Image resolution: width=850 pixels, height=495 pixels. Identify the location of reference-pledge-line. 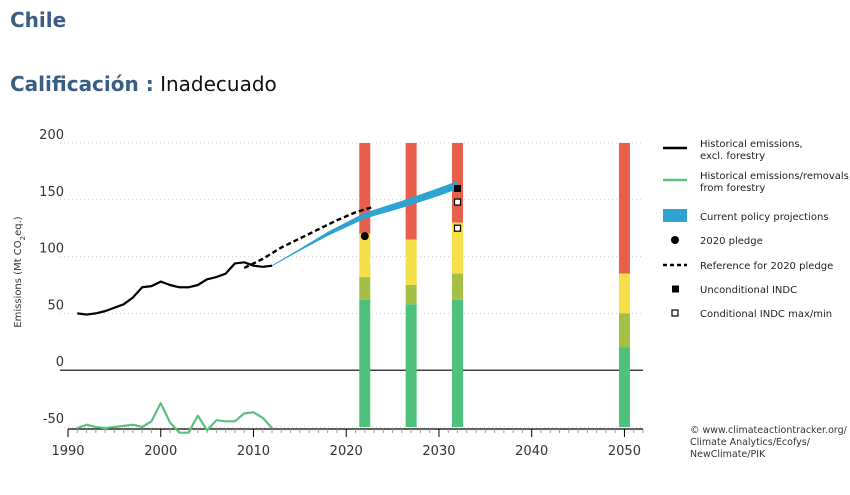
(309, 237).